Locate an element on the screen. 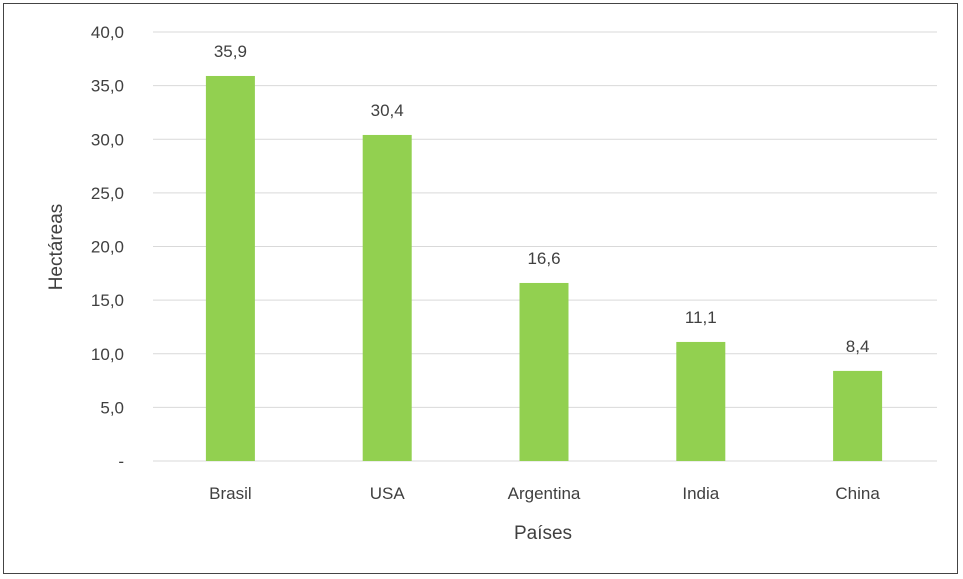  y-tick-label: 5,0 is located at coordinates (112, 407).